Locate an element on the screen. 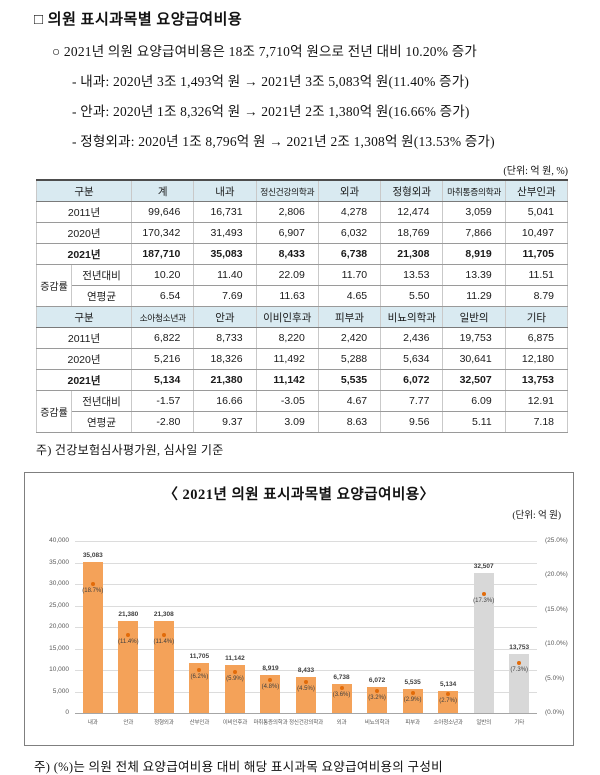 The width and height of the screenshot is (600, 775). table-cell: 8,733 is located at coordinates (225, 338).